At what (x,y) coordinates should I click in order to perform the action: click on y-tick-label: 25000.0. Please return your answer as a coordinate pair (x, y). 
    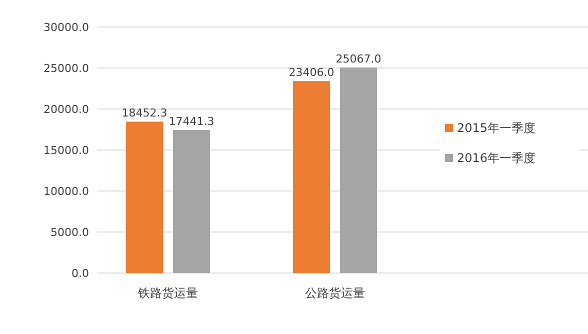
    Looking at the image, I should click on (66, 68).